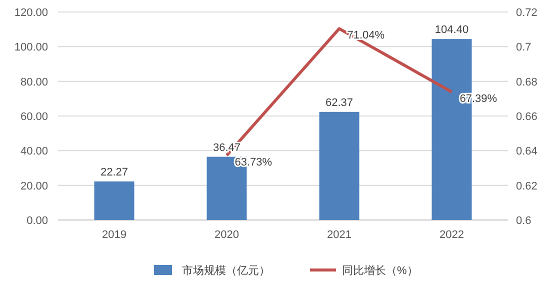 Image resolution: width=551 pixels, height=291 pixels. What do you see at coordinates (339, 235) in the screenshot?
I see `x-tick-label: 2021` at bounding box center [339, 235].